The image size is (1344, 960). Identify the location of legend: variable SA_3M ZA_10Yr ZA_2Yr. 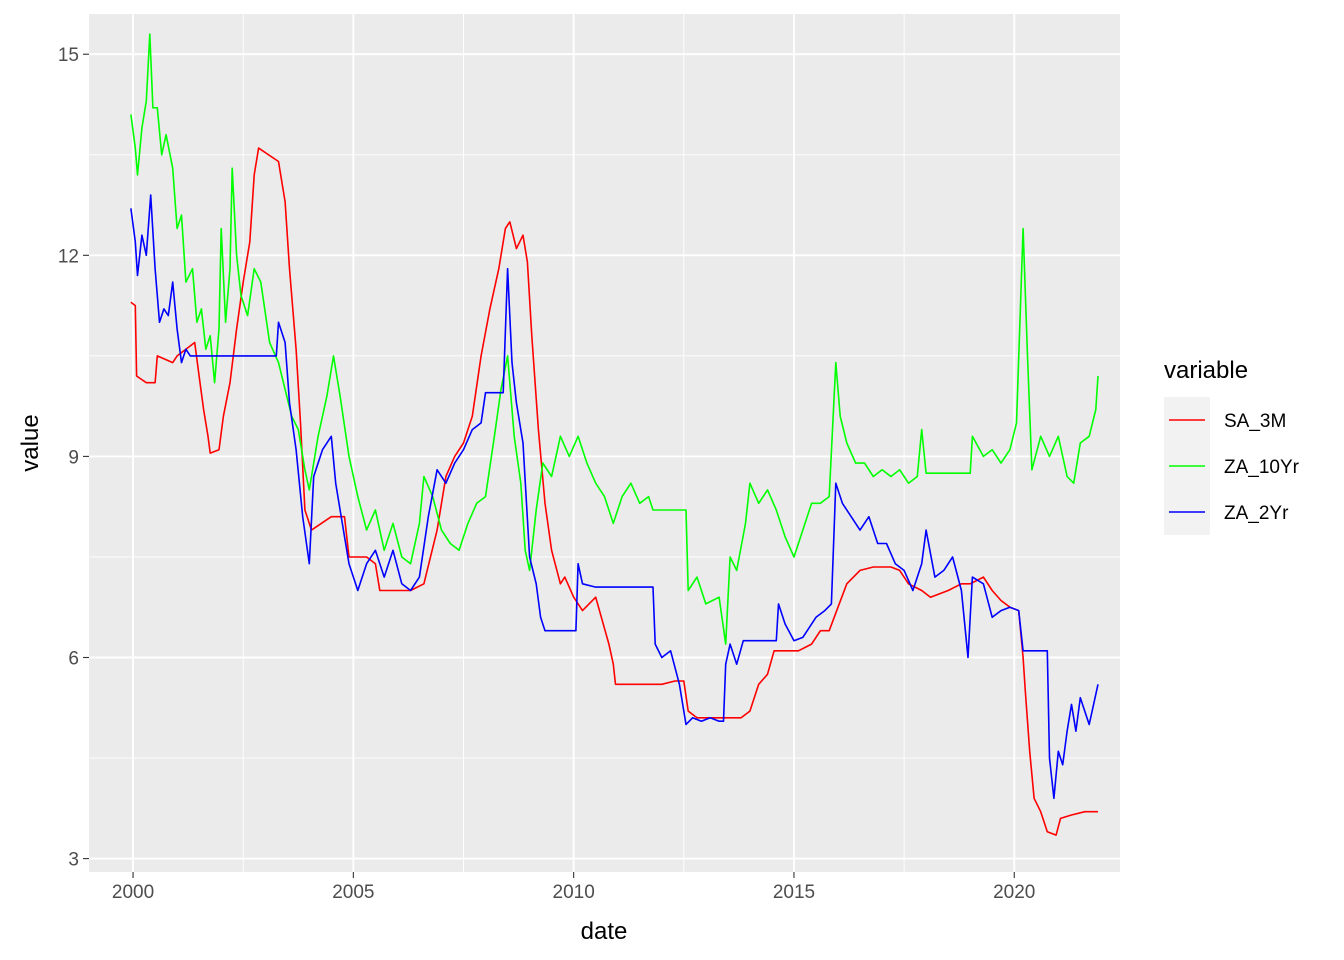
(1232, 446).